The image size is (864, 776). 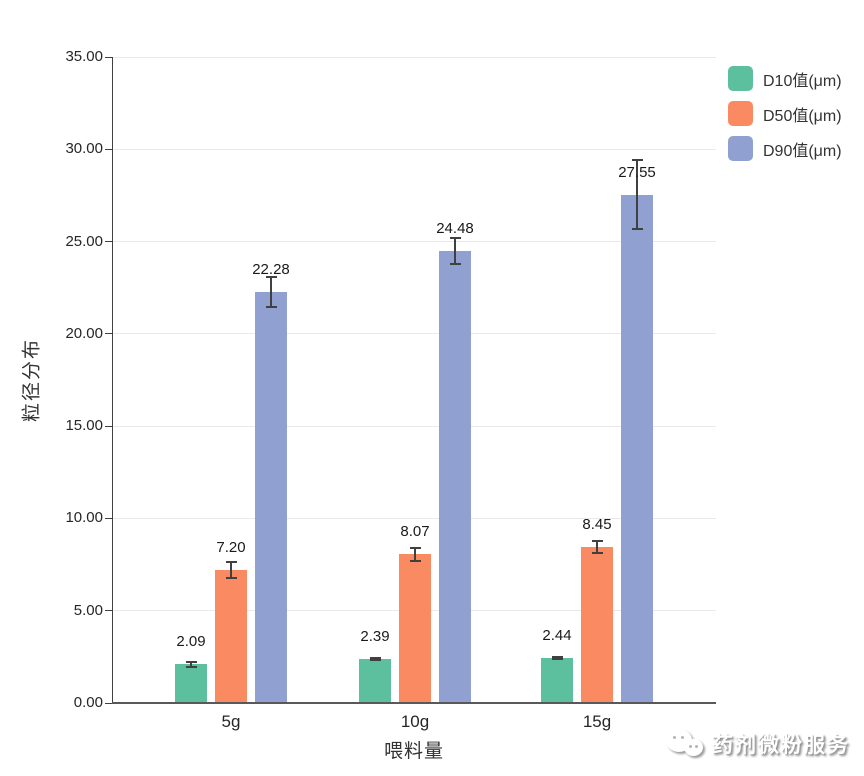 What do you see at coordinates (557, 680) in the screenshot?
I see `bar-d10-15g` at bounding box center [557, 680].